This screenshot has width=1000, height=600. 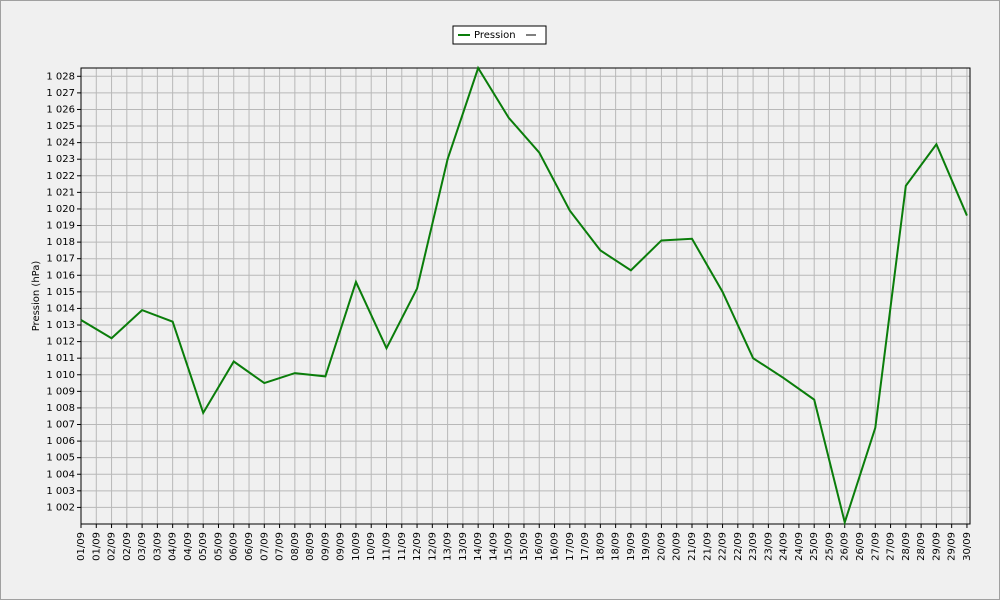 What do you see at coordinates (60, 474) in the screenshot?
I see `y-tick-label: 1 004` at bounding box center [60, 474].